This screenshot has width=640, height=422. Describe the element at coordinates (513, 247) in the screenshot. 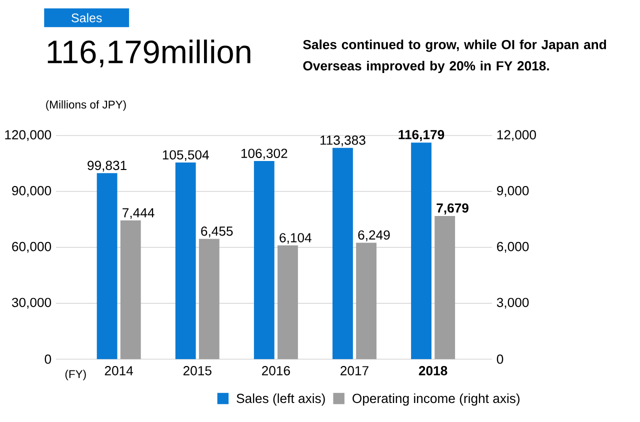

I see `y2-tick-label: 6,000` at that location.